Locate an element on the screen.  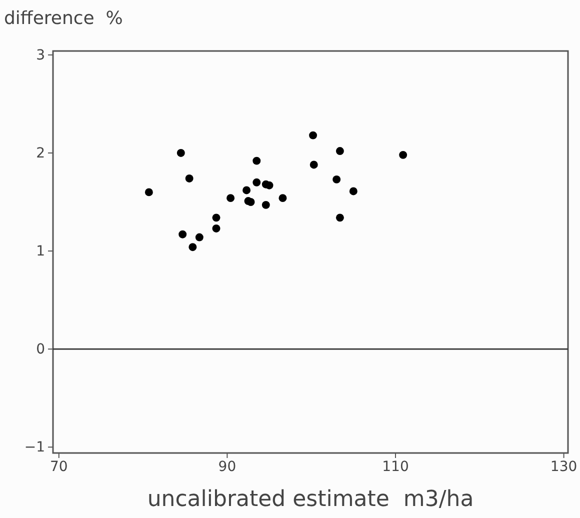
y-axis-title: difference % is located at coordinates (63, 18).